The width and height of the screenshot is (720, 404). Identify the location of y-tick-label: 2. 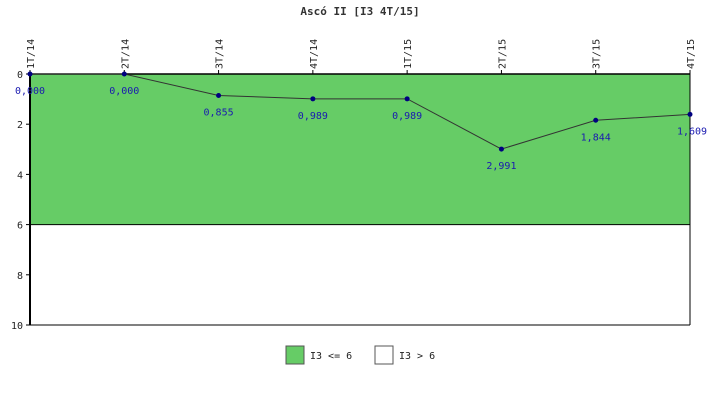
(20, 125).